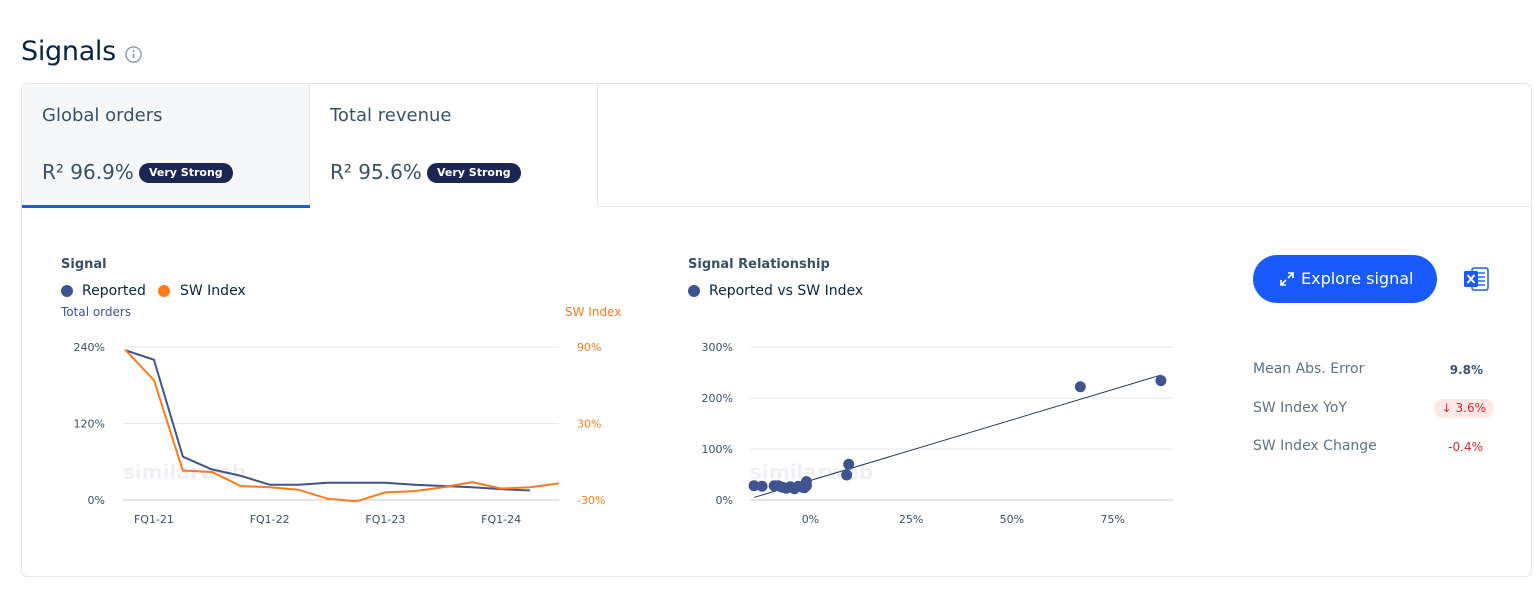  What do you see at coordinates (911, 519) in the screenshot?
I see `x-tick-label: 25%` at bounding box center [911, 519].